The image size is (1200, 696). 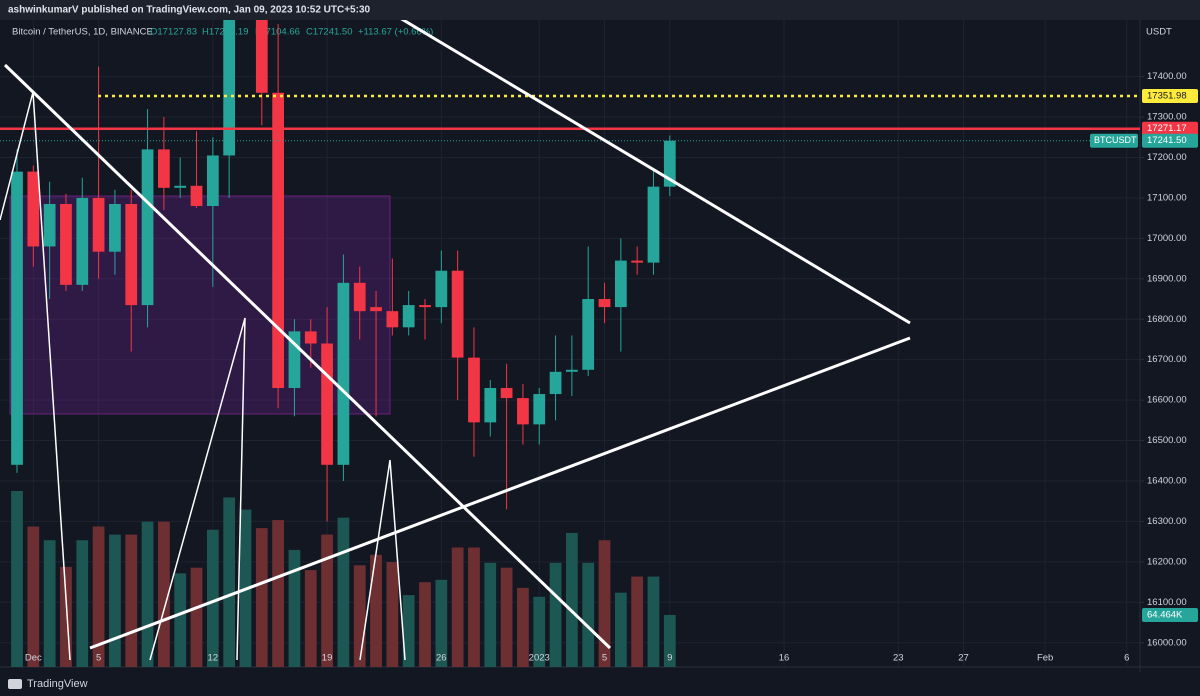 What do you see at coordinates (1167, 400) in the screenshot?
I see `y-tick-label: 16600.00` at bounding box center [1167, 400].